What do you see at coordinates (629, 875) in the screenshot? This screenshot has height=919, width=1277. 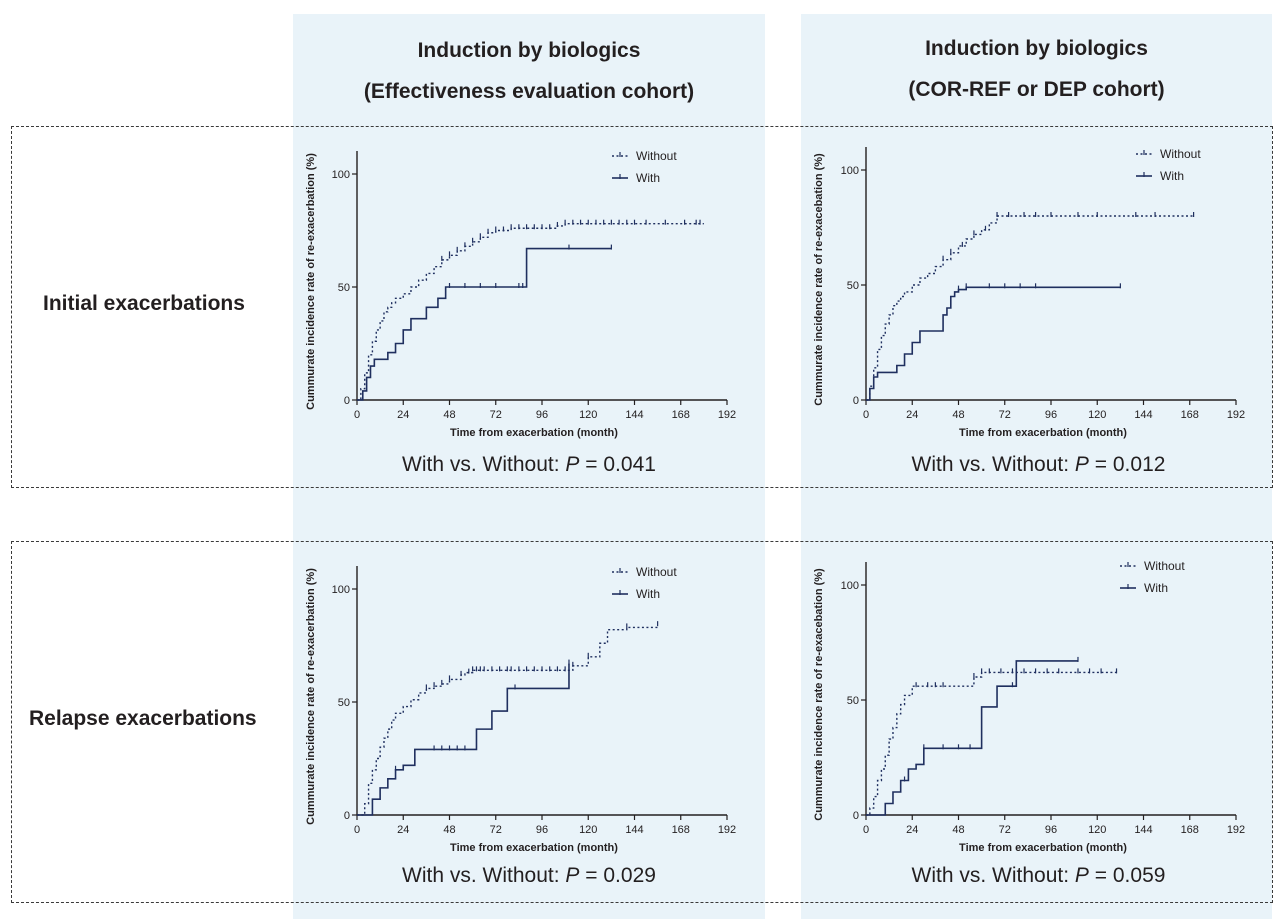 I see `p-value: 0.029` at bounding box center [629, 875].